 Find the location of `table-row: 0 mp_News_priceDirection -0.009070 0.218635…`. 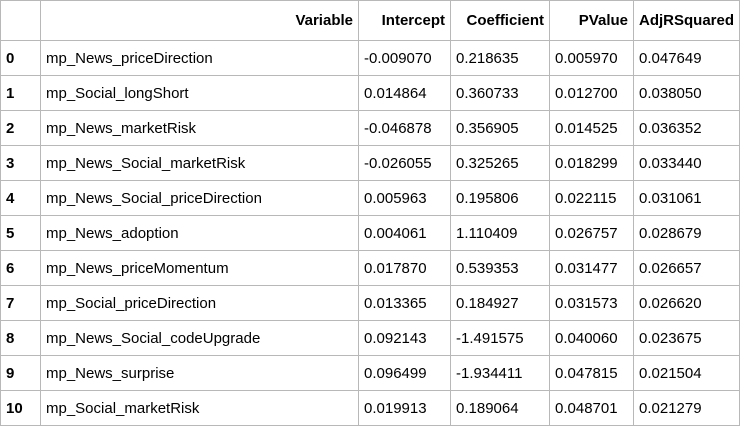

table-row: 0 mp_News_priceDirection -0.009070 0.218635… is located at coordinates (370, 58).